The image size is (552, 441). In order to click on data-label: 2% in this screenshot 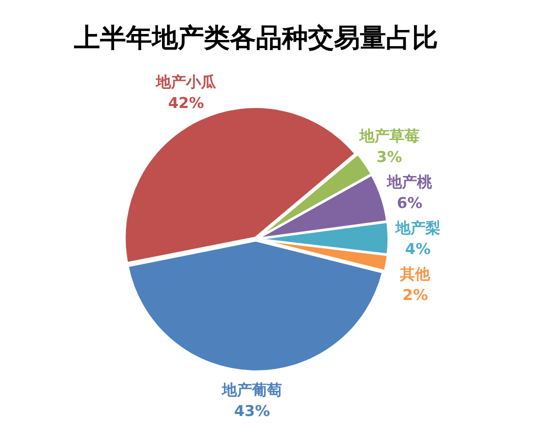, I will do `click(415, 295)`.